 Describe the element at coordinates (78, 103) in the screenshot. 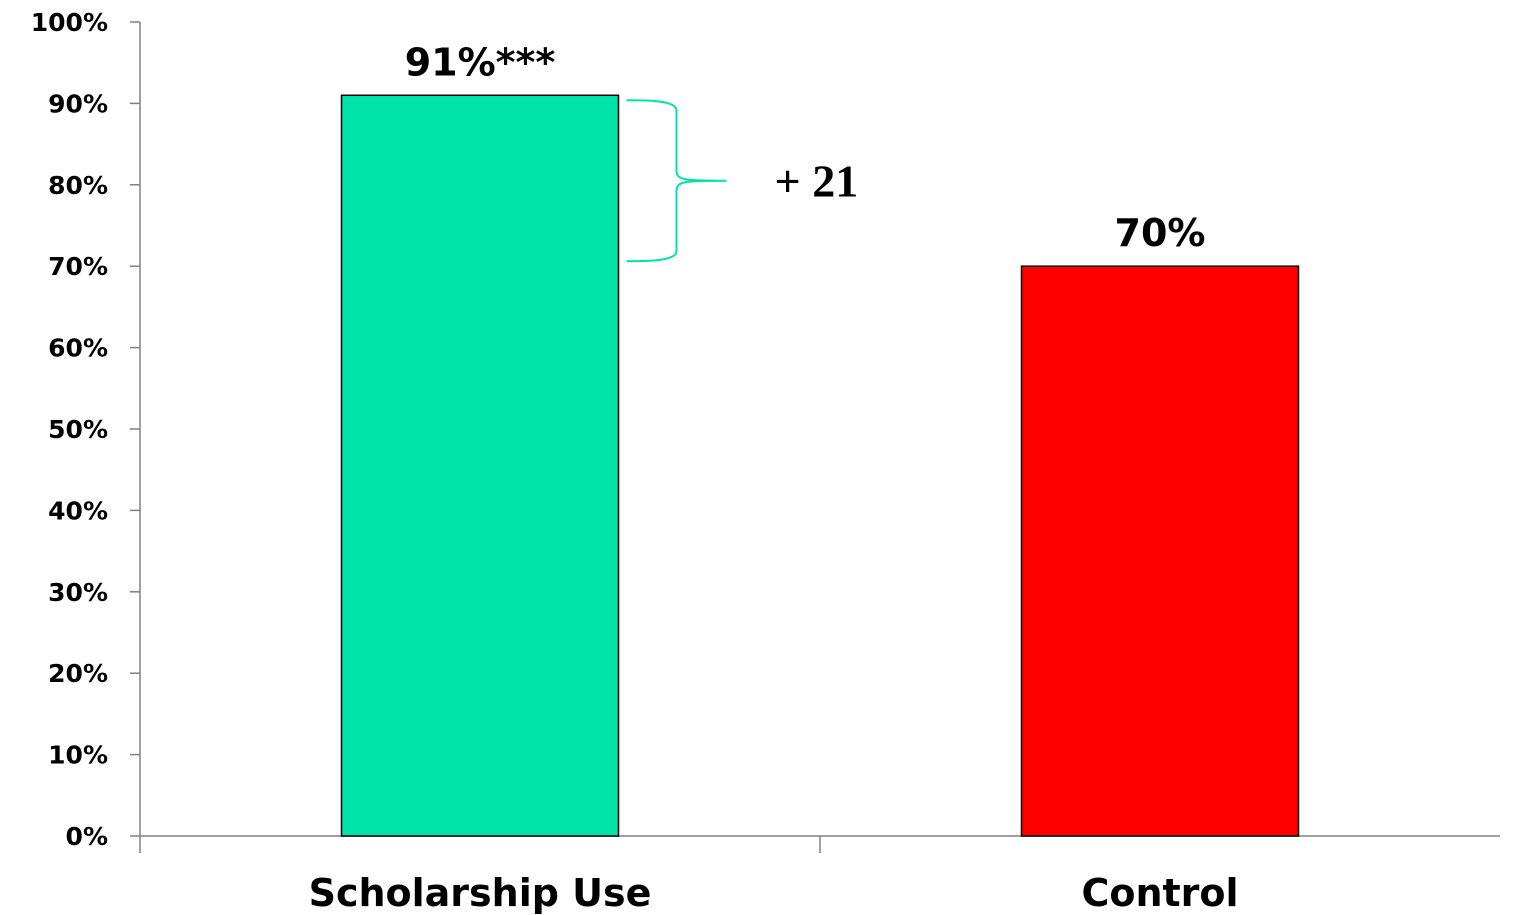

I see `y-tick-label: 90%` at that location.